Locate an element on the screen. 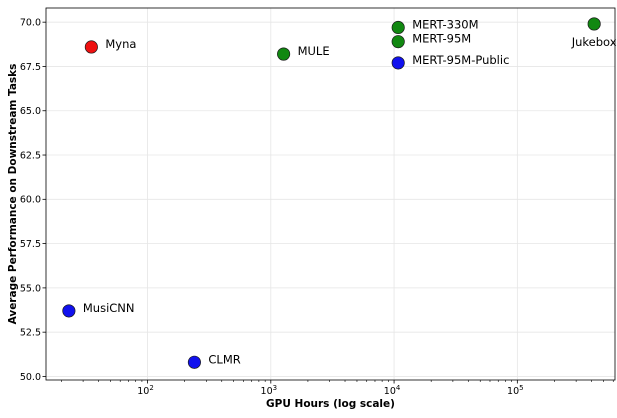 This screenshot has width=617, height=418. data-point-label: MULE is located at coordinates (314, 51).